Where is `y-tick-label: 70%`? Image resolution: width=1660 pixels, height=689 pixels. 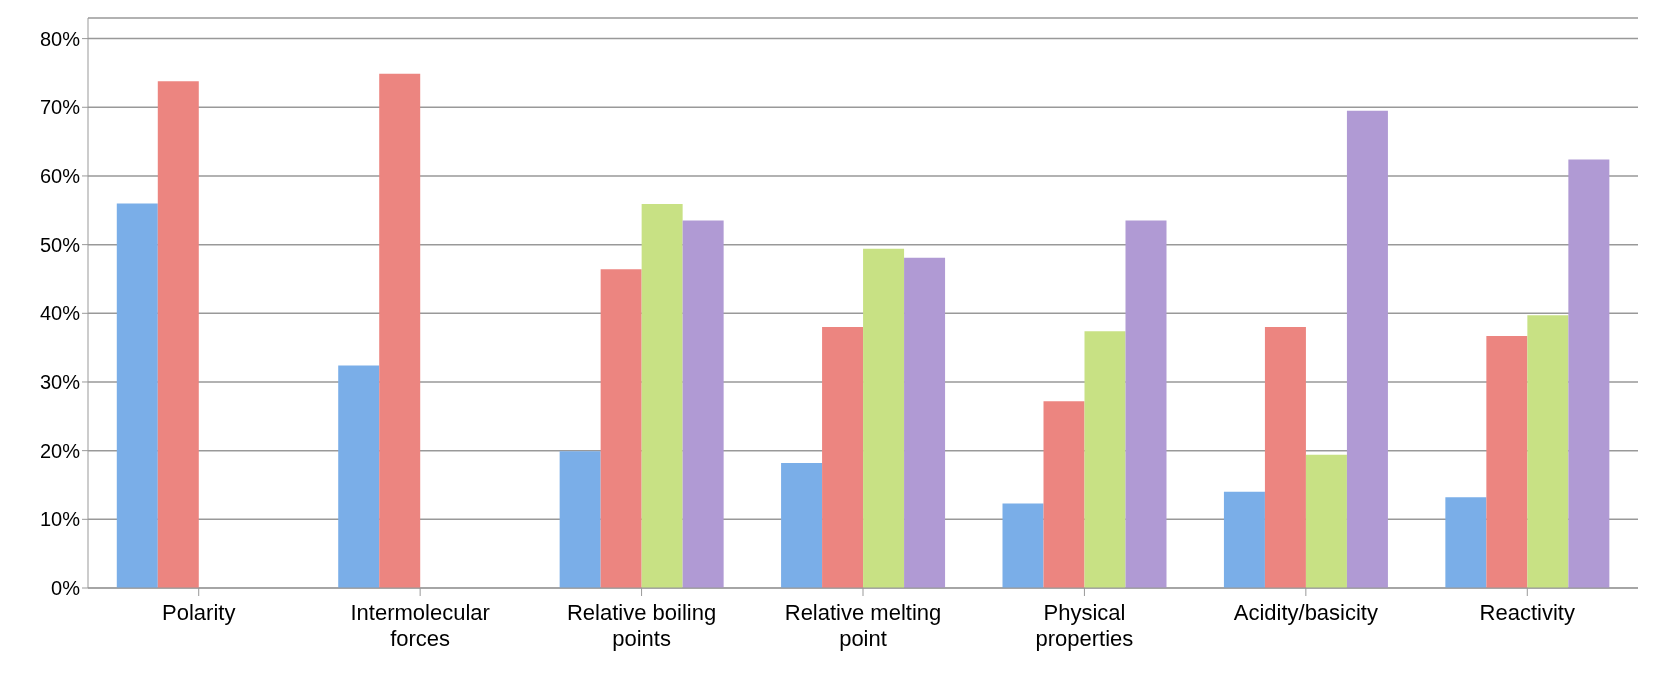 y-tick-label: 70% is located at coordinates (60, 107).